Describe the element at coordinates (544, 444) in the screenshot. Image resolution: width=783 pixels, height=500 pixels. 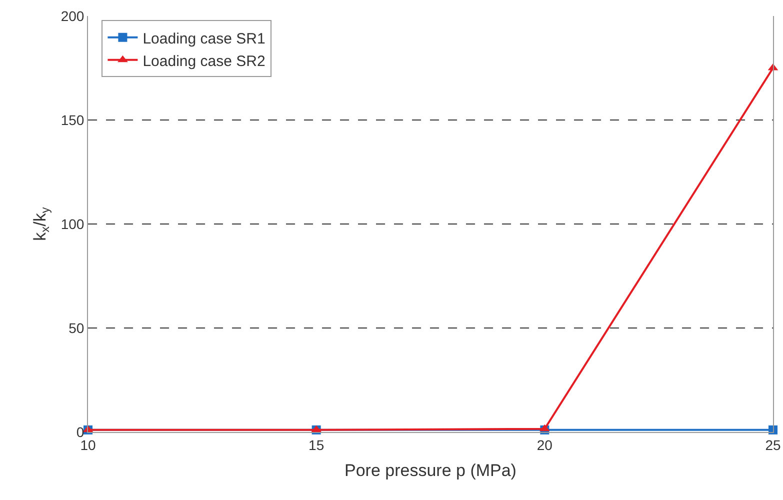
I see `x-tick-label: 20` at that location.